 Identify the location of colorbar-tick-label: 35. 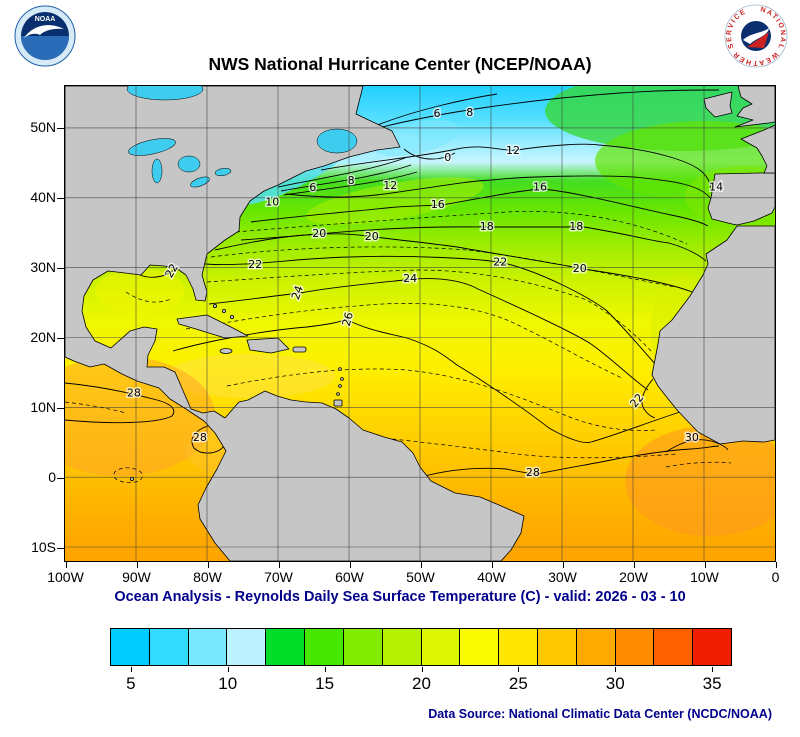
(712, 683).